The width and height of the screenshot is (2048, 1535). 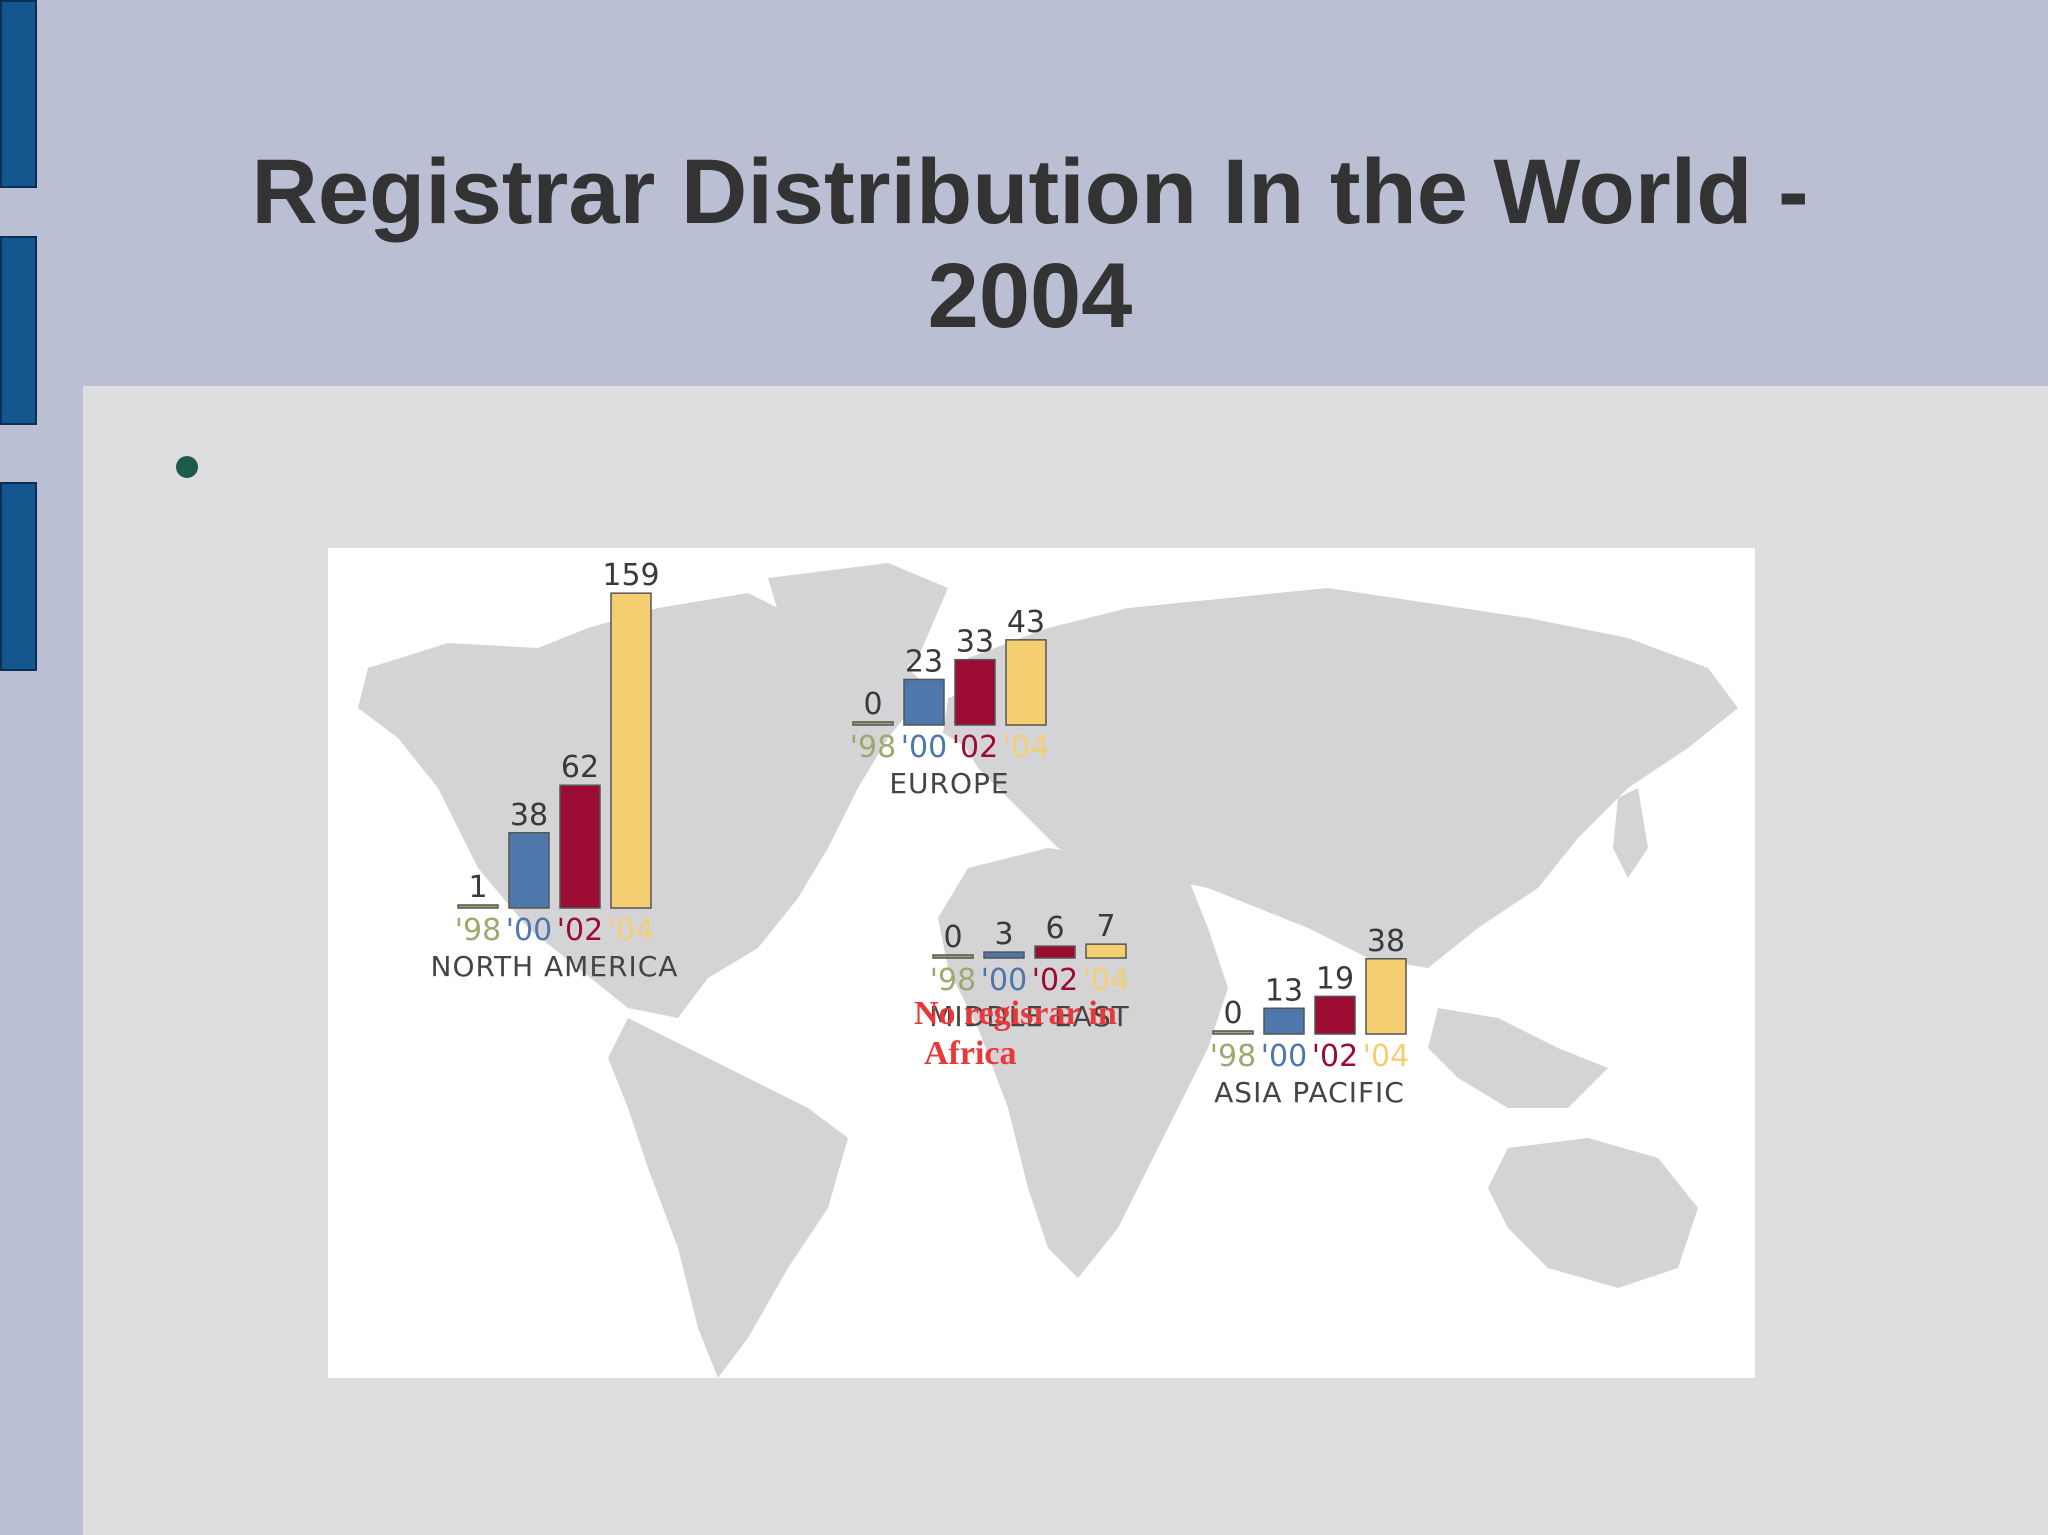 What do you see at coordinates (924, 661) in the screenshot?
I see `bar-value-label: 23` at bounding box center [924, 661].